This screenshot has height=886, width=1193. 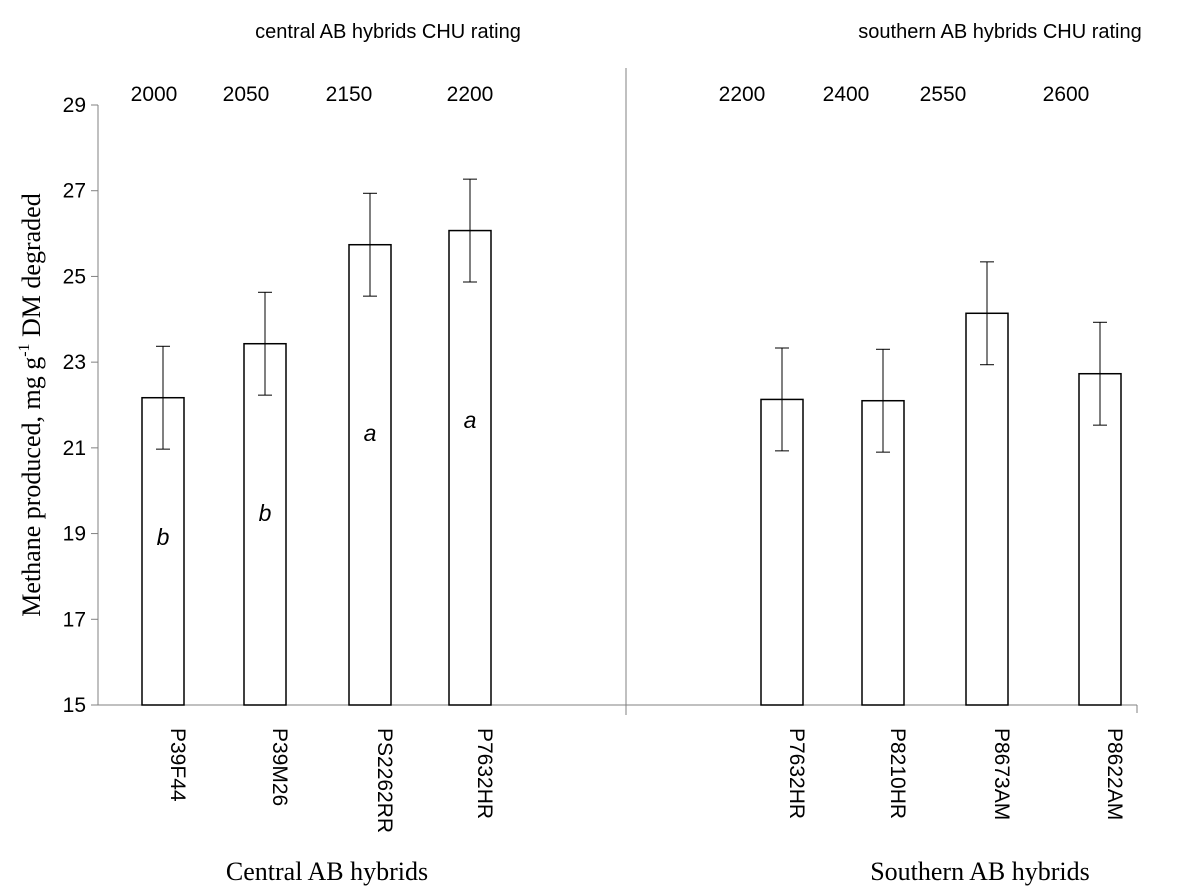 What do you see at coordinates (327, 871) in the screenshot?
I see `group-label: Central AB hybrids` at bounding box center [327, 871].